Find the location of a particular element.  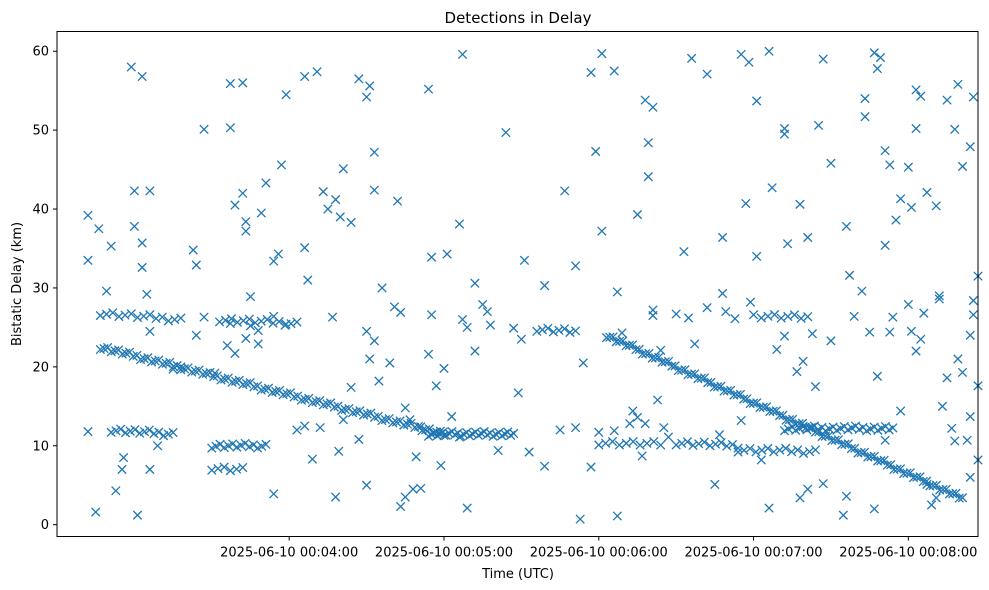

x-tick-label: 2025-06-10 00:06:00 is located at coordinates (599, 553).